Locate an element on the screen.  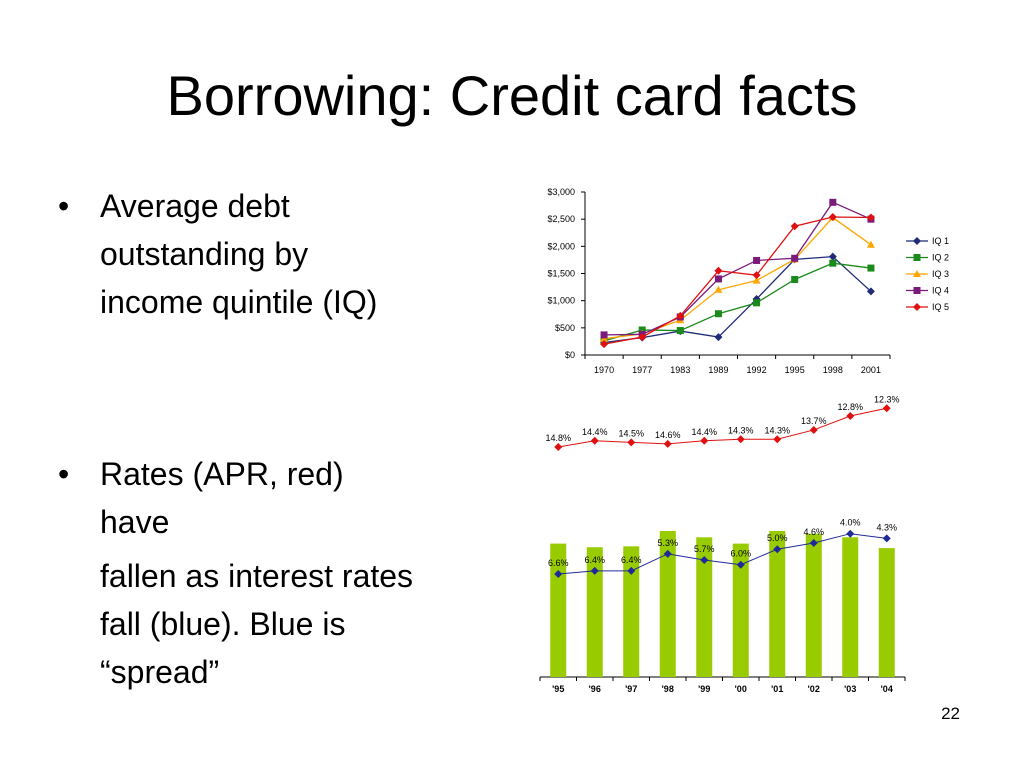
x-tick-label: '95 is located at coordinates (558, 689).